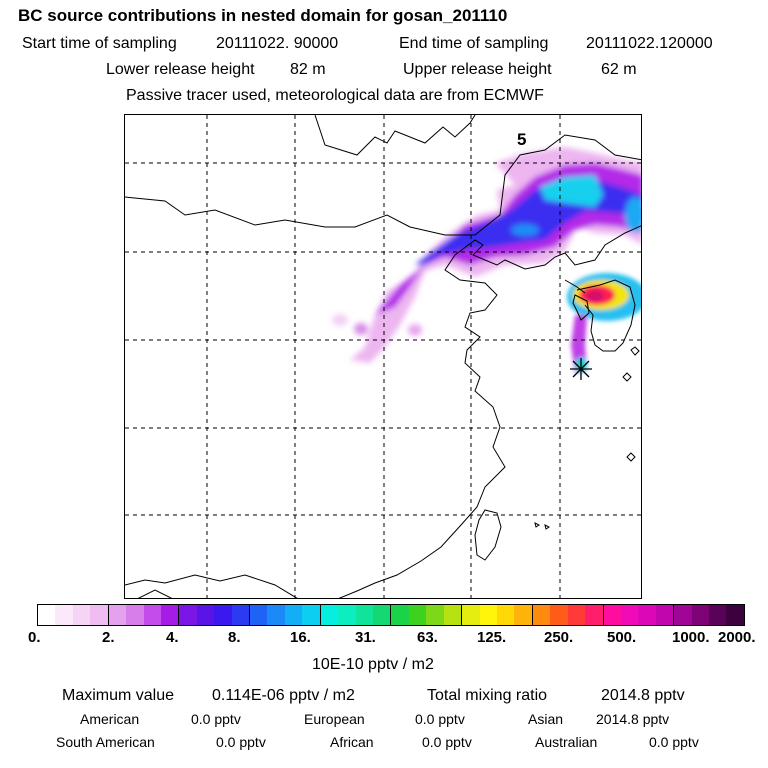 Image resolution: width=768 pixels, height=768 pixels. What do you see at coordinates (118, 695) in the screenshot?
I see `max-value-label: Maximum value` at bounding box center [118, 695].